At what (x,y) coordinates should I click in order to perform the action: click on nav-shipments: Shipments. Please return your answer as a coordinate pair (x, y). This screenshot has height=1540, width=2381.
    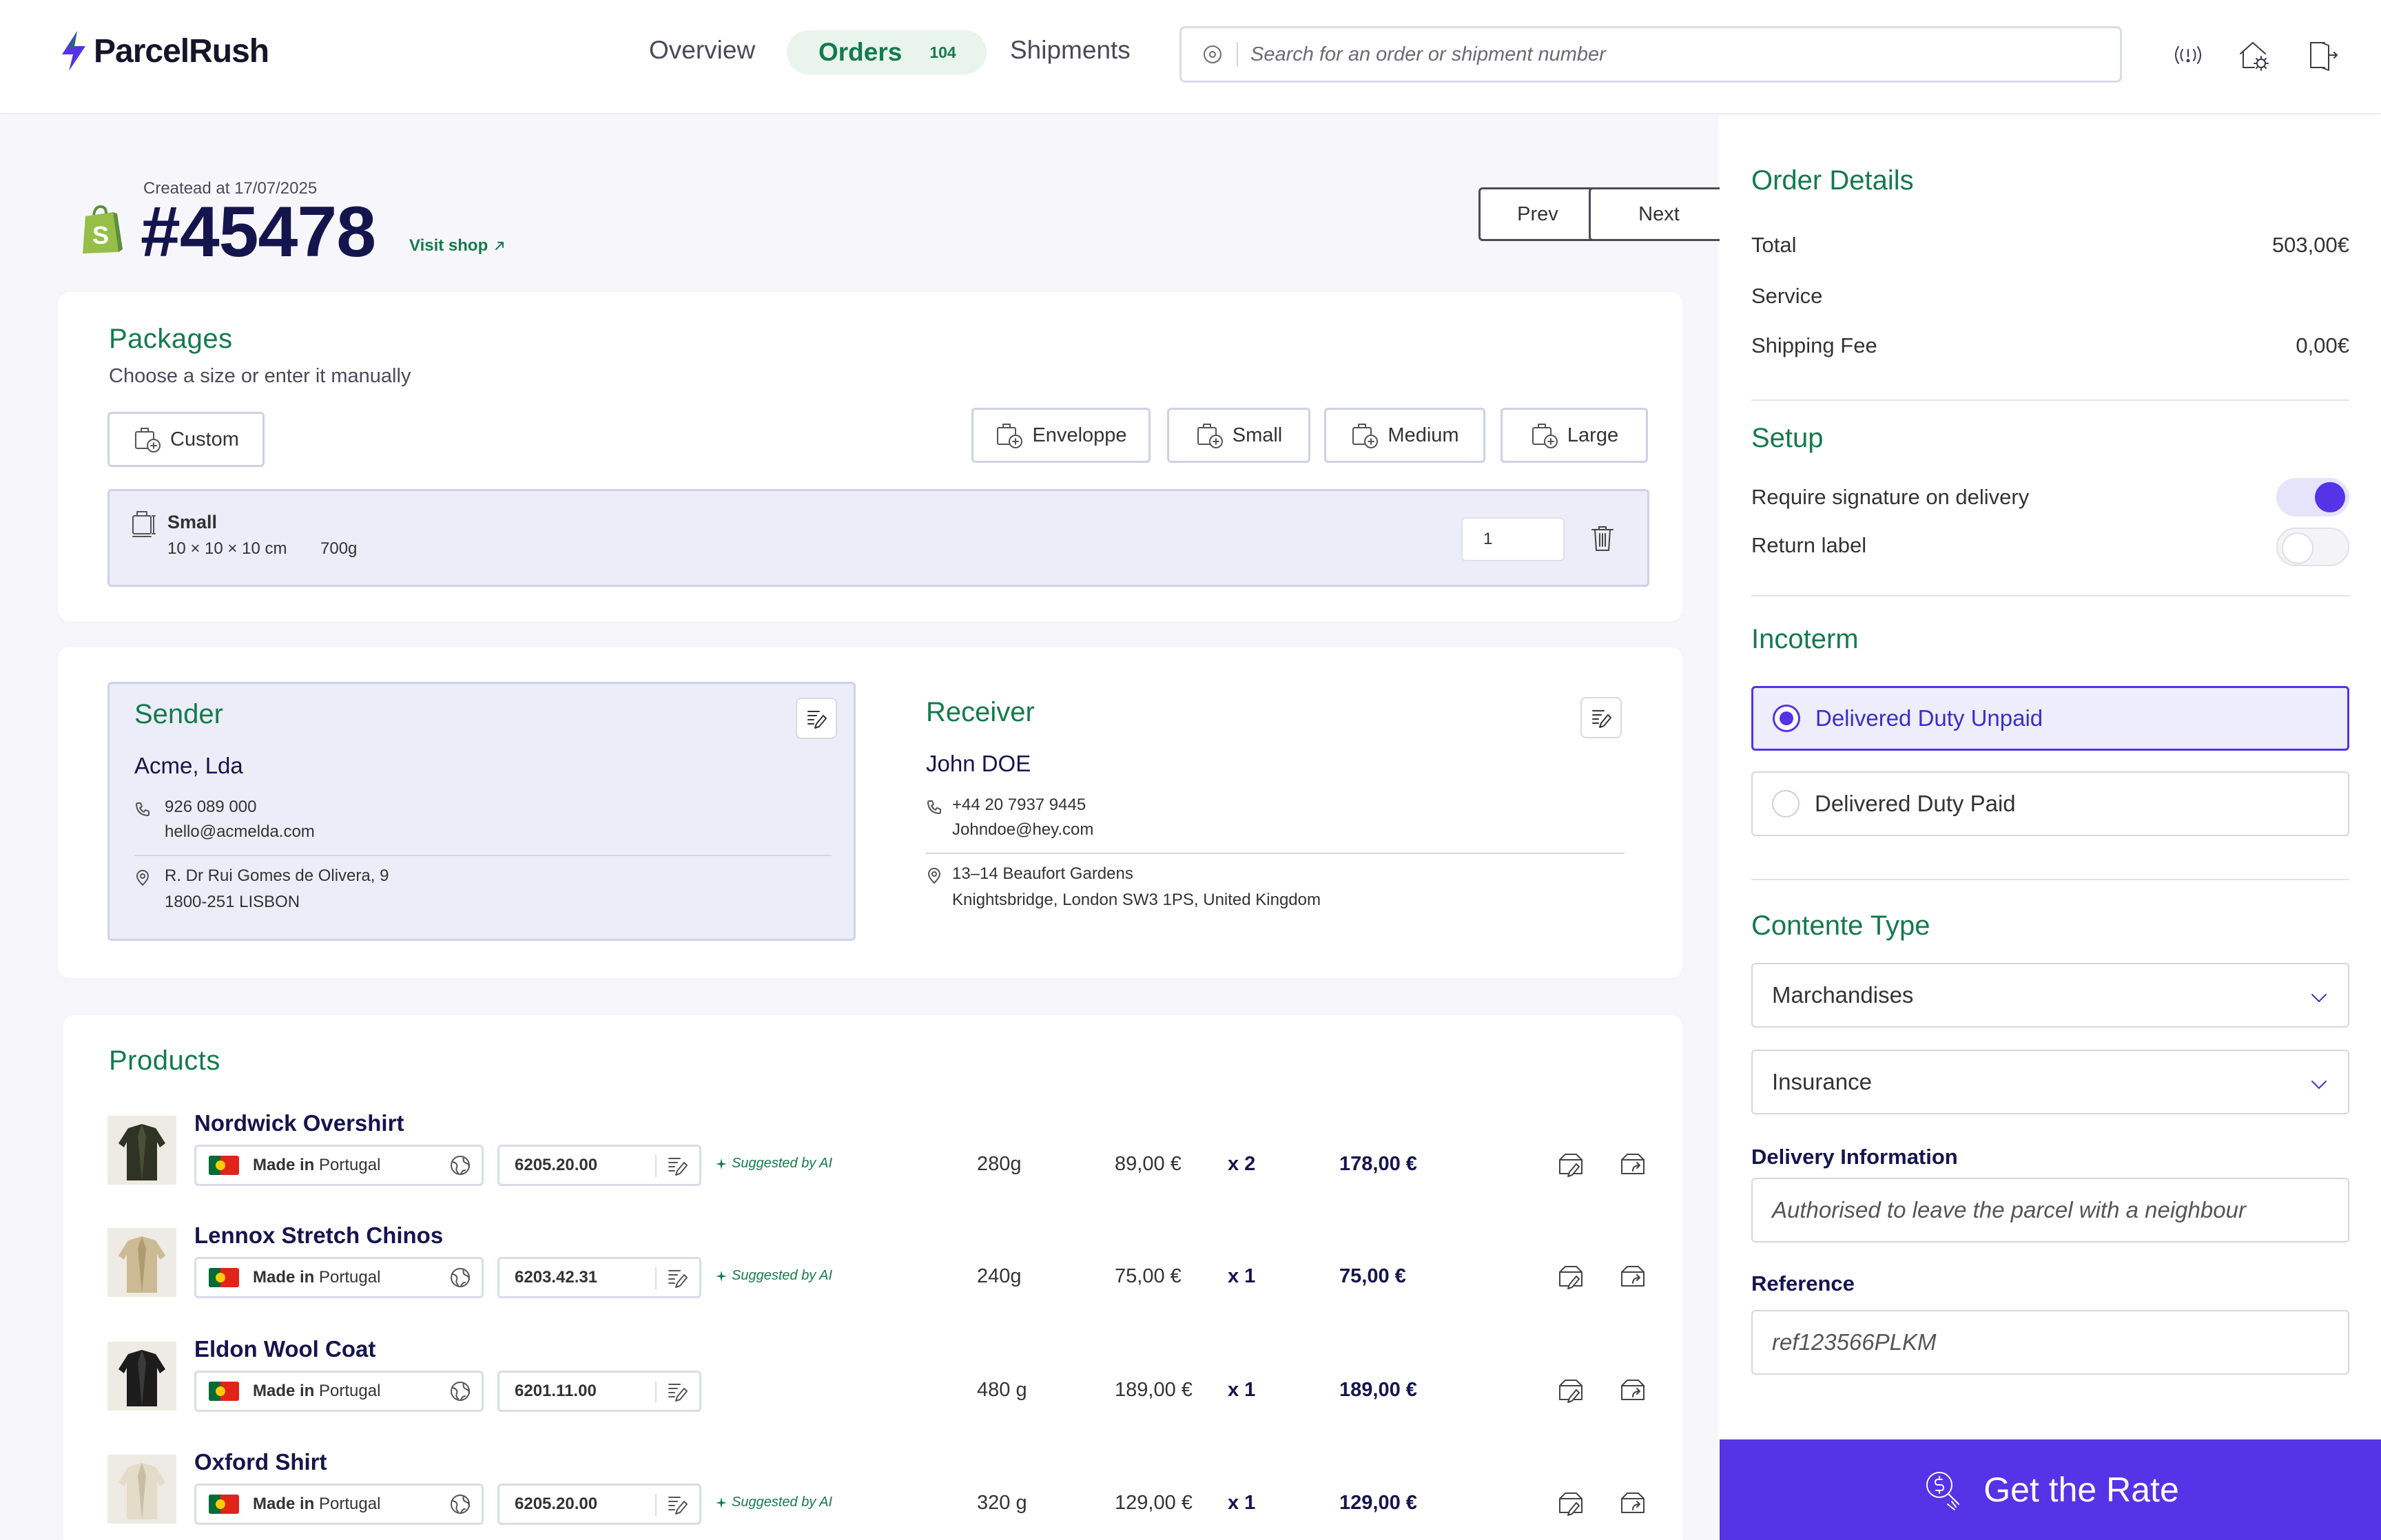
    Looking at the image, I should click on (1071, 50).